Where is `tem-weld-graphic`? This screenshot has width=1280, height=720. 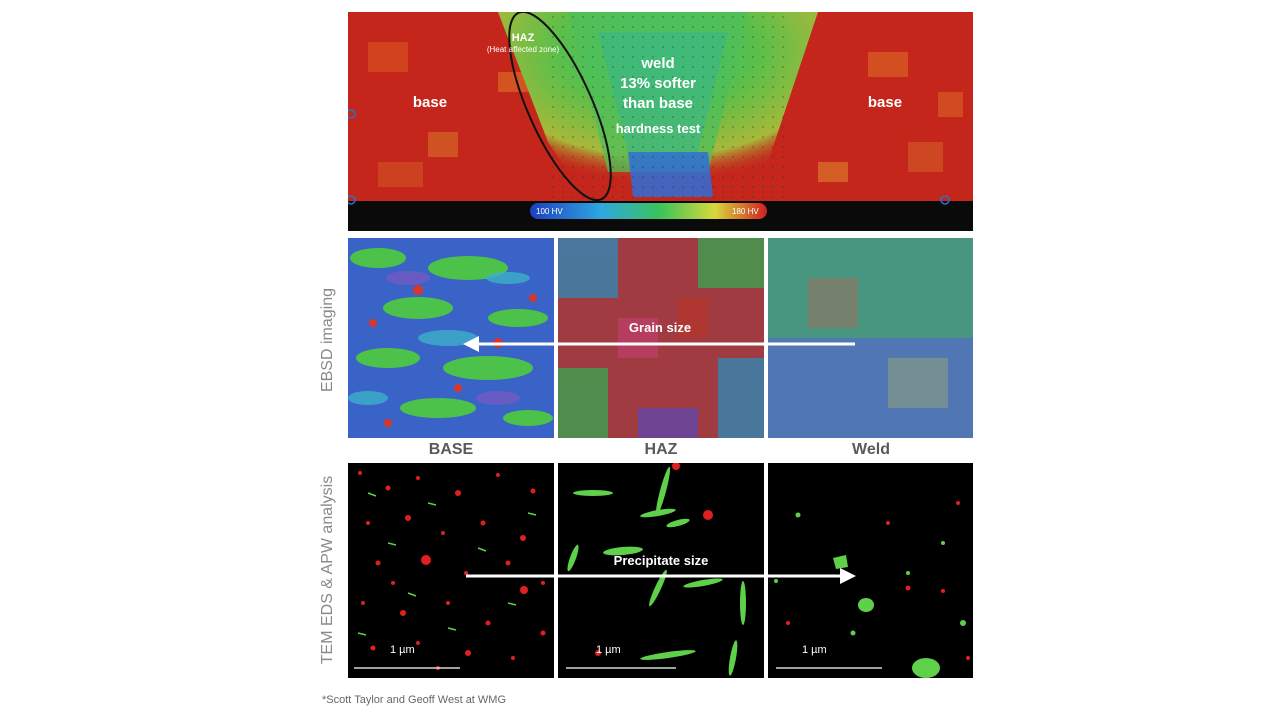
tem-weld-graphic is located at coordinates (870, 570).